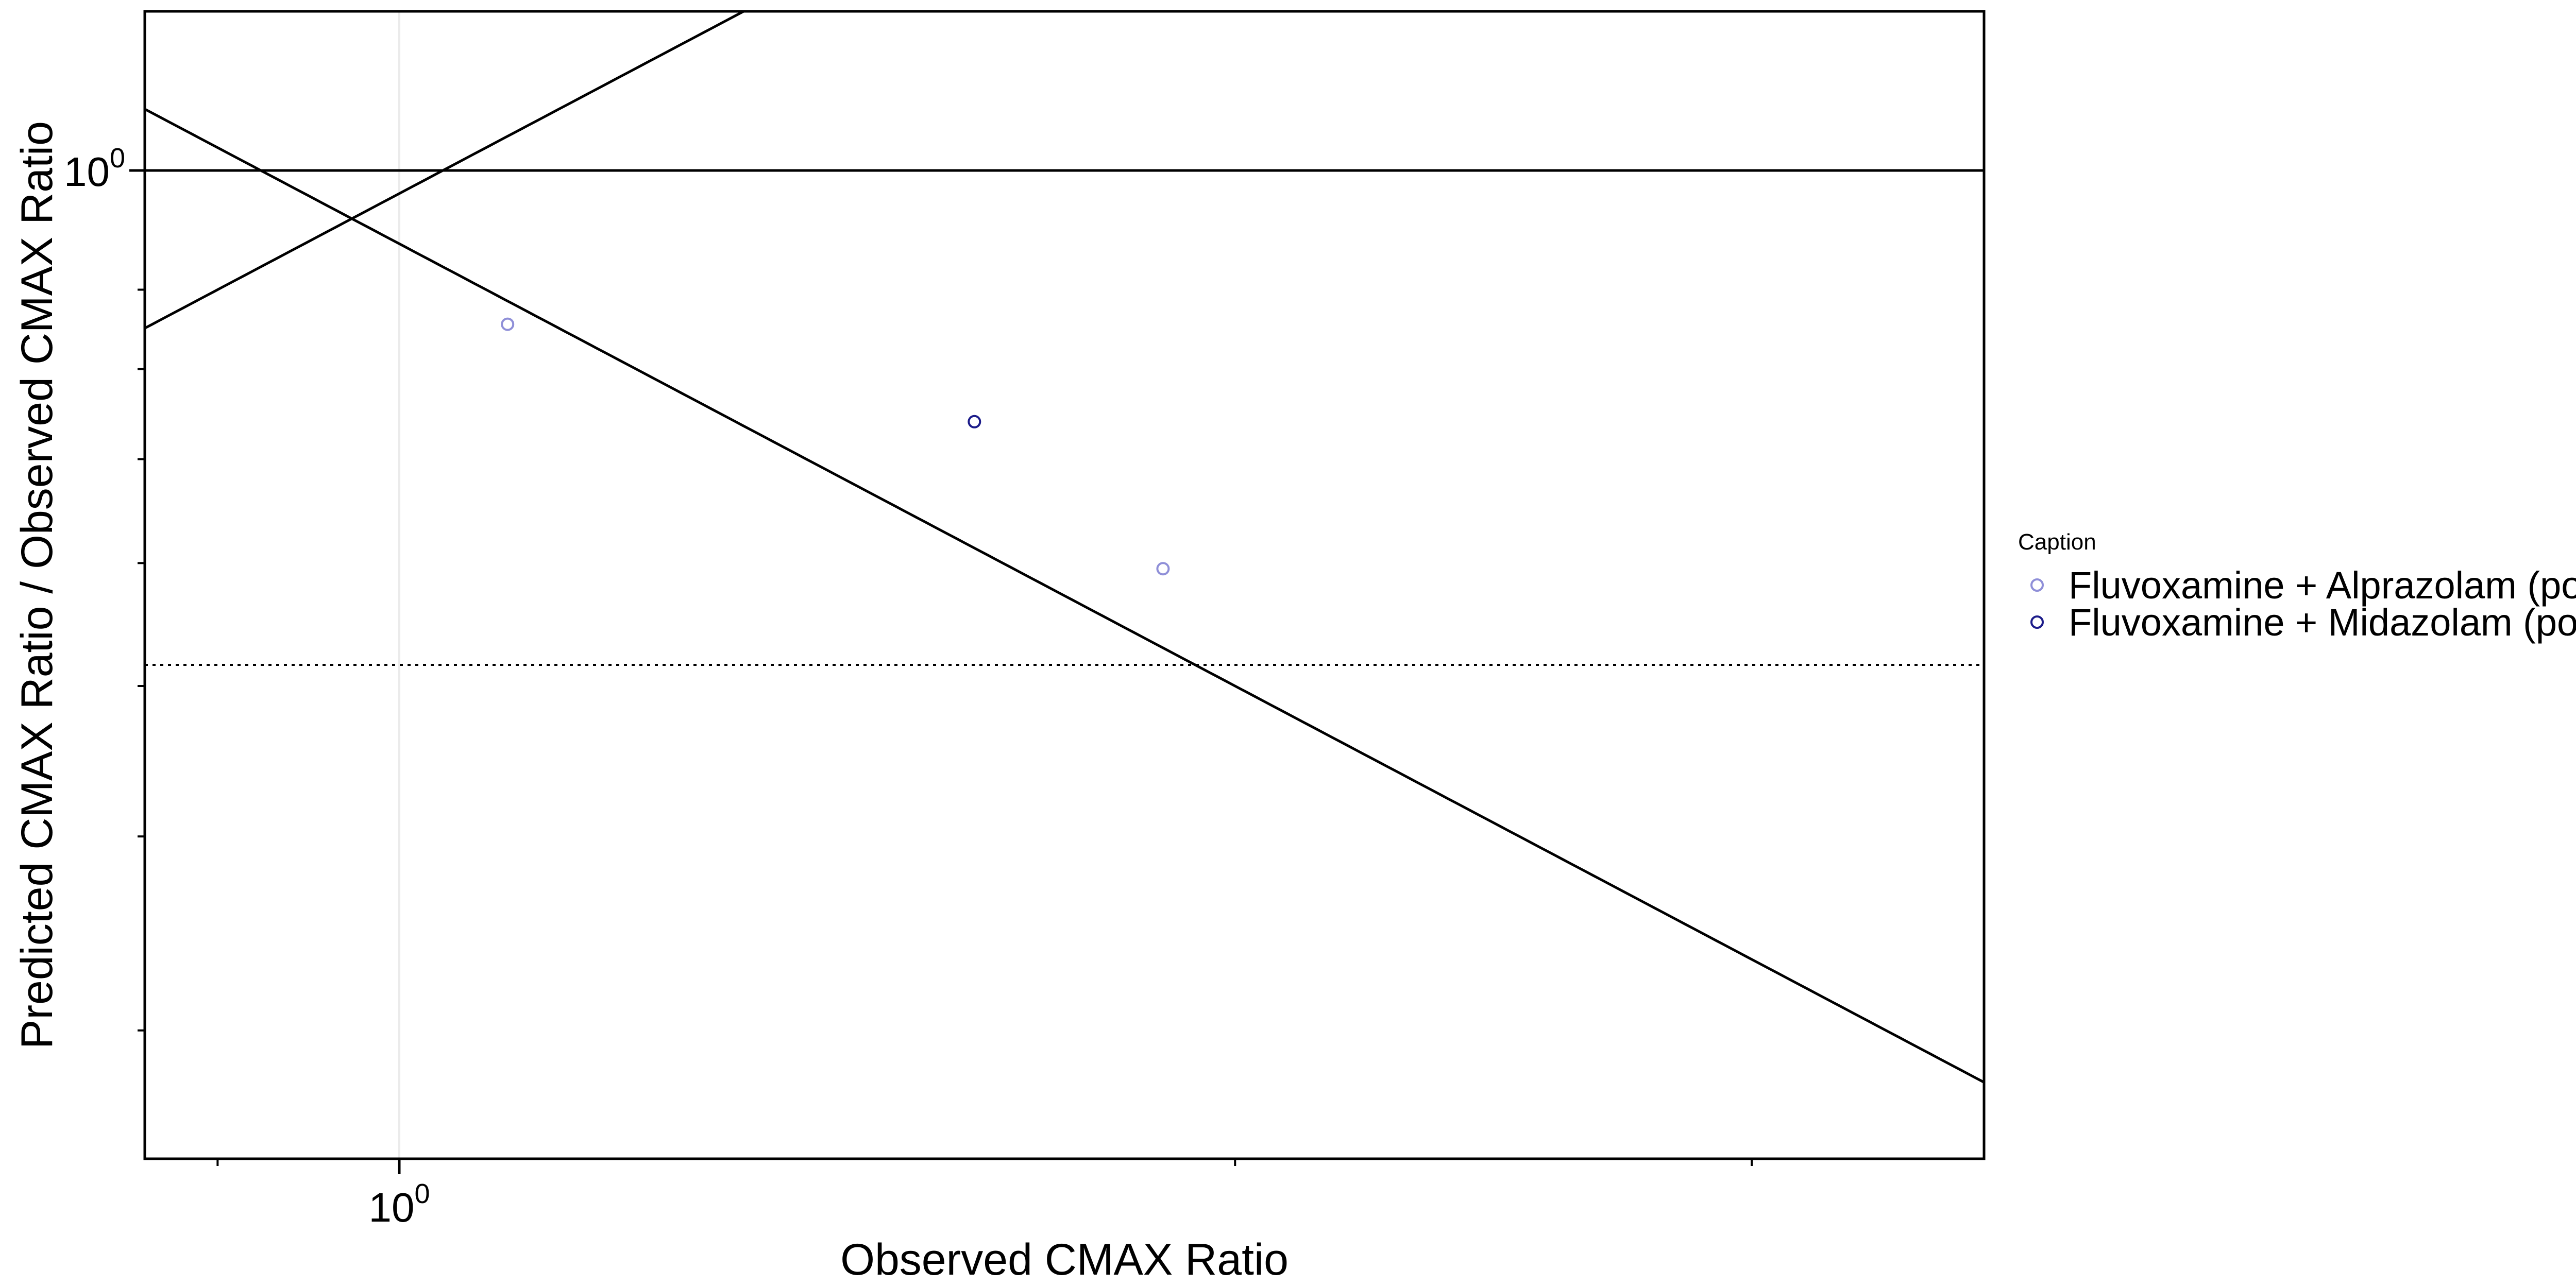 This screenshot has height=1287, width=2576. What do you see at coordinates (2037, 622) in the screenshot?
I see `legend-key-midazolam` at bounding box center [2037, 622].